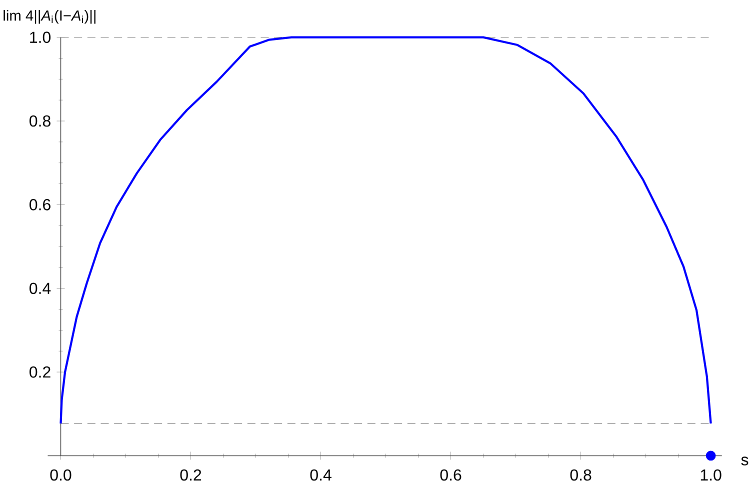  I want to click on y-tick-label: 0.6, so click(40, 204).